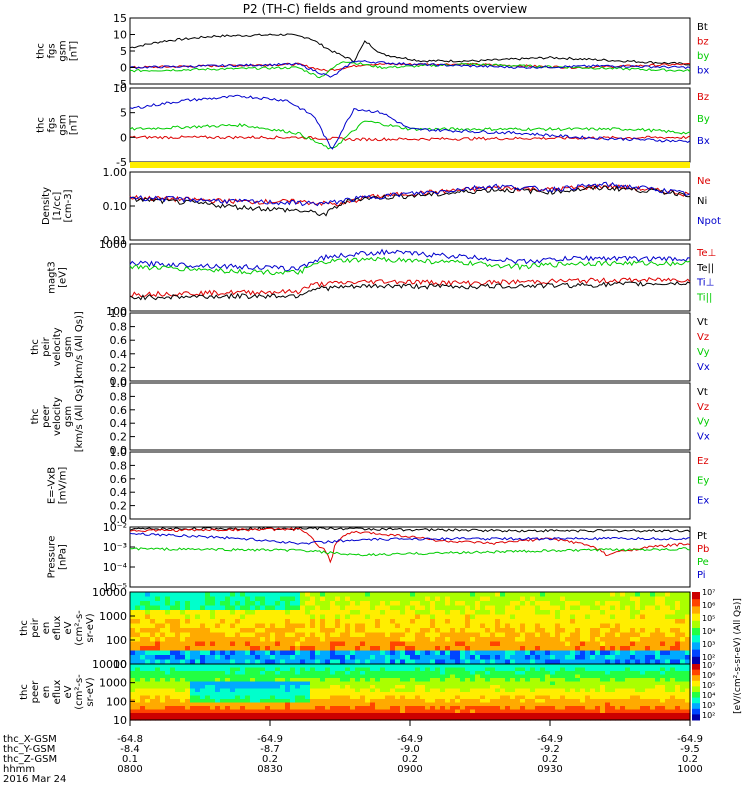  Describe the element at coordinates (120, 18) in the screenshot. I see `y-tick-label: 15` at that location.